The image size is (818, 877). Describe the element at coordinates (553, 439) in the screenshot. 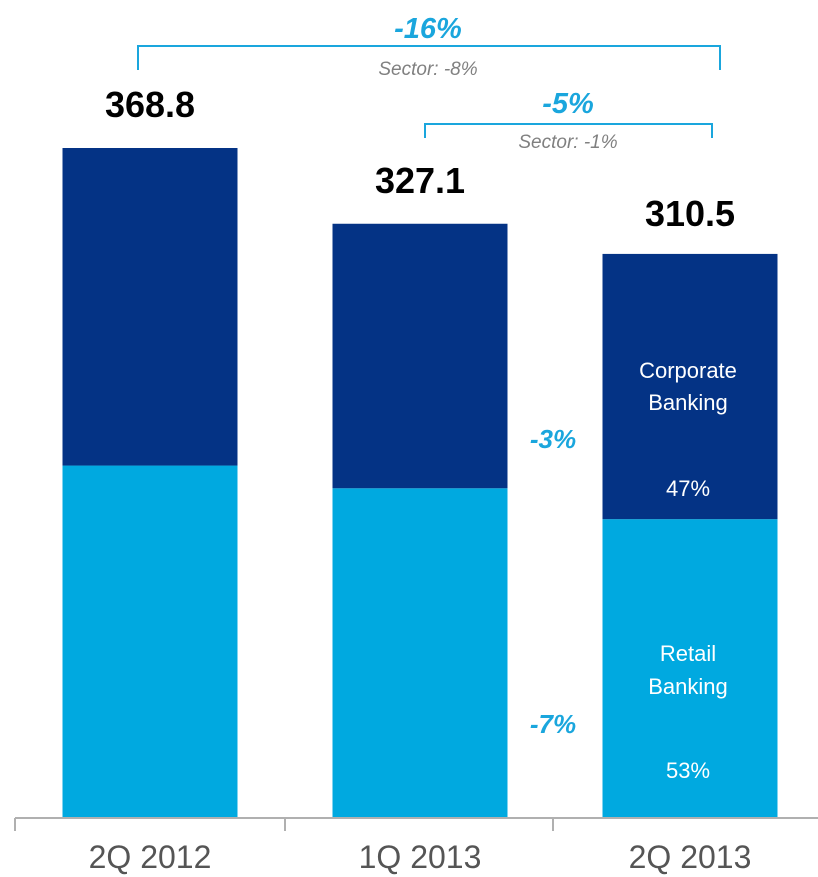

I see `corporate-change-label: -3%` at that location.